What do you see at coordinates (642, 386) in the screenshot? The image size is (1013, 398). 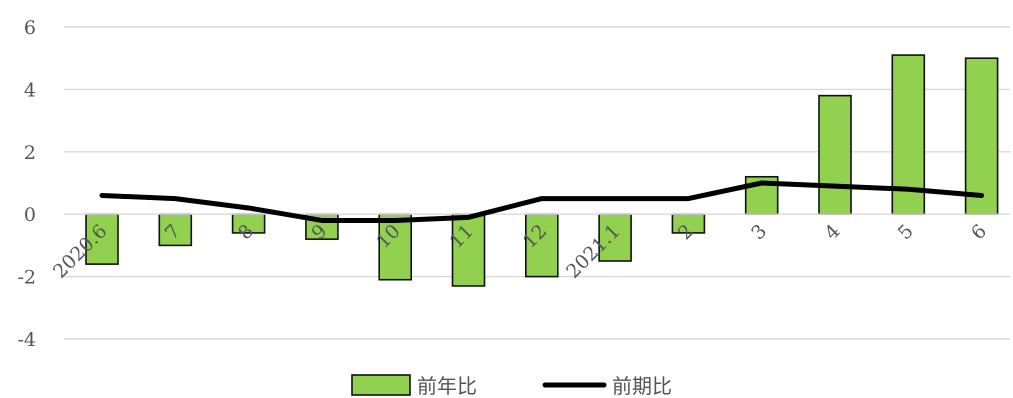 I see `legend-label-line: 前期比` at bounding box center [642, 386].